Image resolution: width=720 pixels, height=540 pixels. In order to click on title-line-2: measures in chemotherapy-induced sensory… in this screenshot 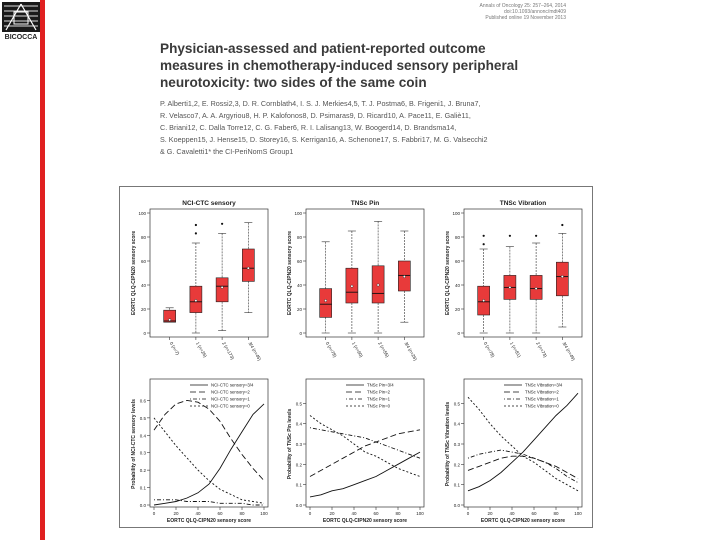, I will do `click(339, 65)`.